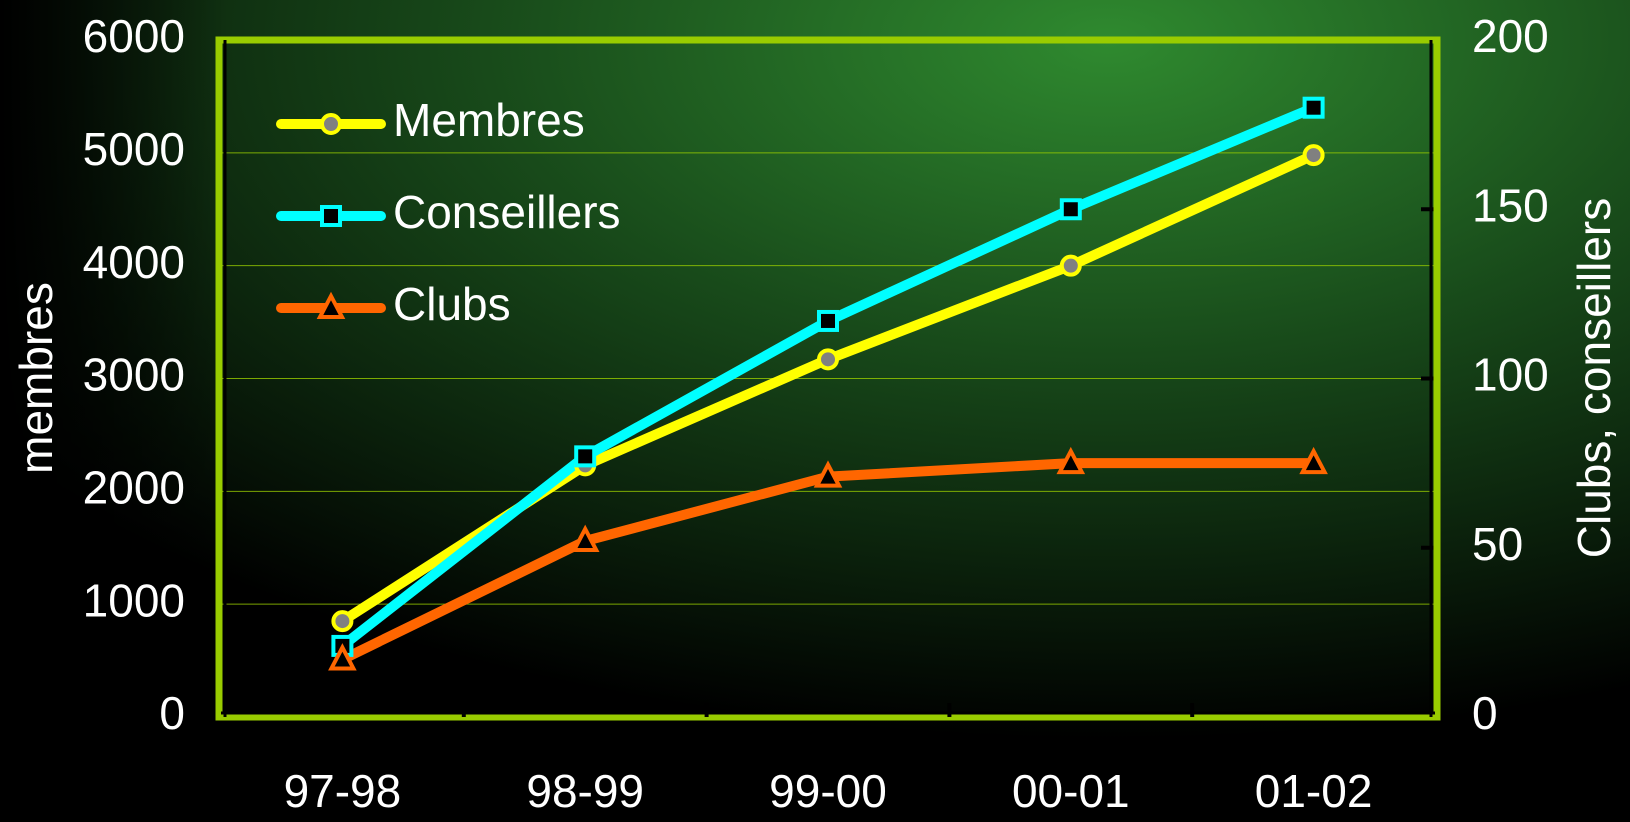 The image size is (1630, 822). I want to click on x-tick-label: 97-98, so click(343, 791).